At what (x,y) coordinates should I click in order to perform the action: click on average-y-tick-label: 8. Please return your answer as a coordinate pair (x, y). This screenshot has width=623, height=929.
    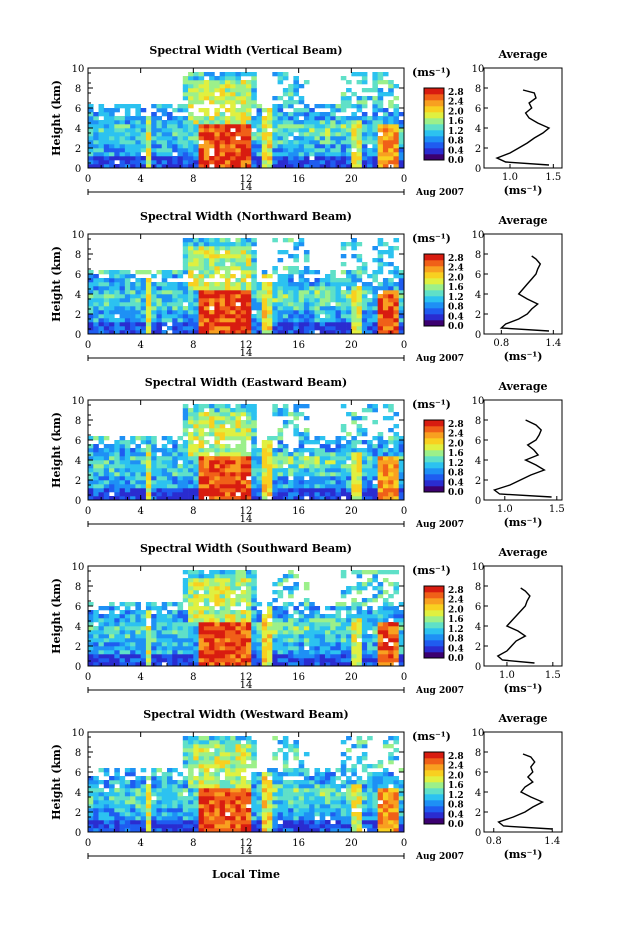
    Looking at the image, I should click on (478, 421).